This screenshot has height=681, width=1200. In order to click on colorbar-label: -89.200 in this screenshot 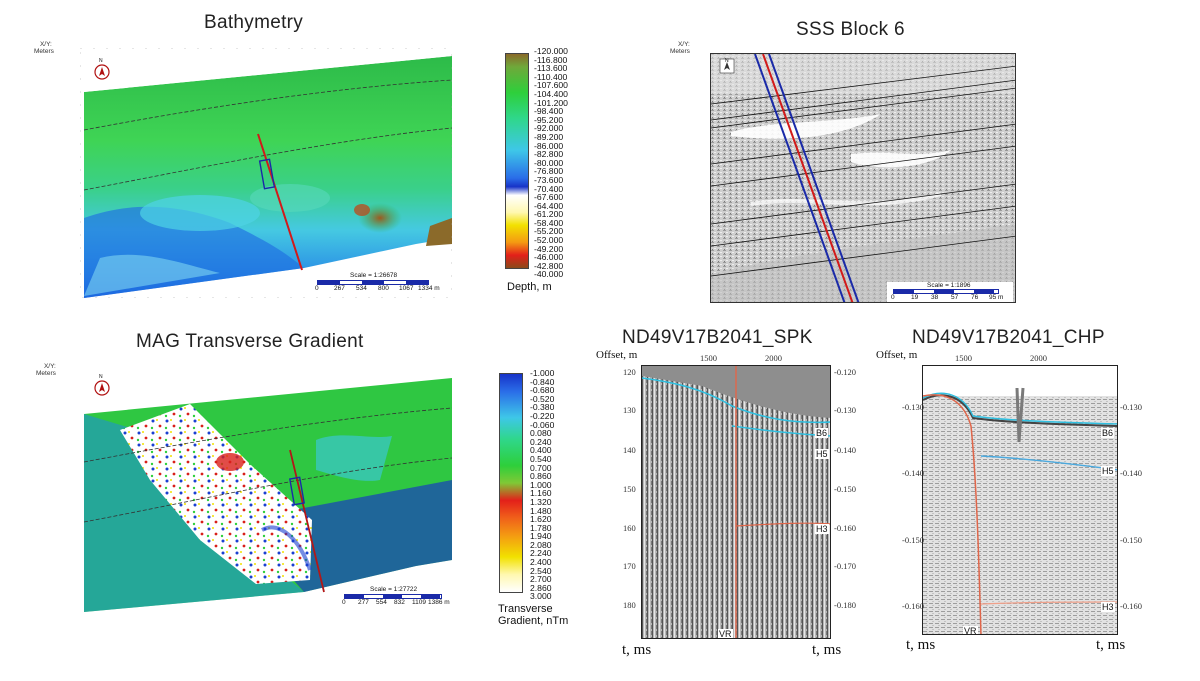, I will do `click(549, 136)`.